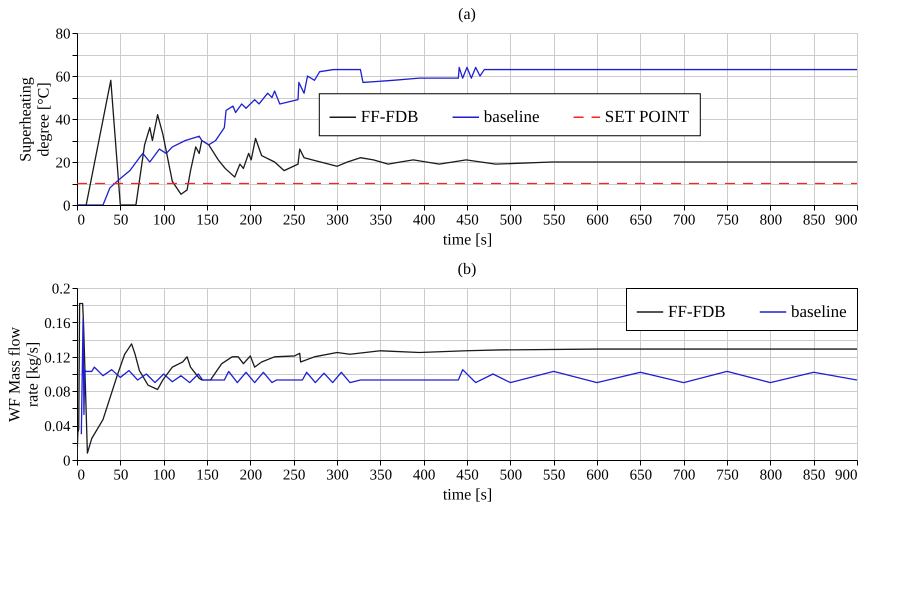 Image resolution: width=917 pixels, height=613 pixels. Describe the element at coordinates (57, 427) in the screenshot. I see `y-tick-label: 0.04` at that location.